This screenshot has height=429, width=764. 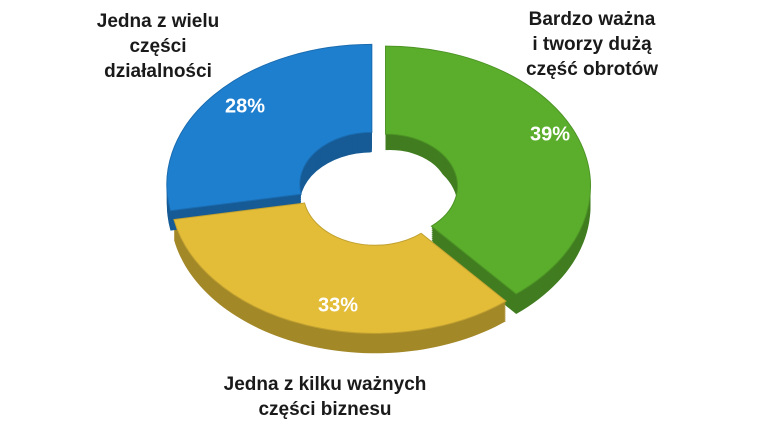 I want to click on value-label: 28%, so click(x=245, y=106).